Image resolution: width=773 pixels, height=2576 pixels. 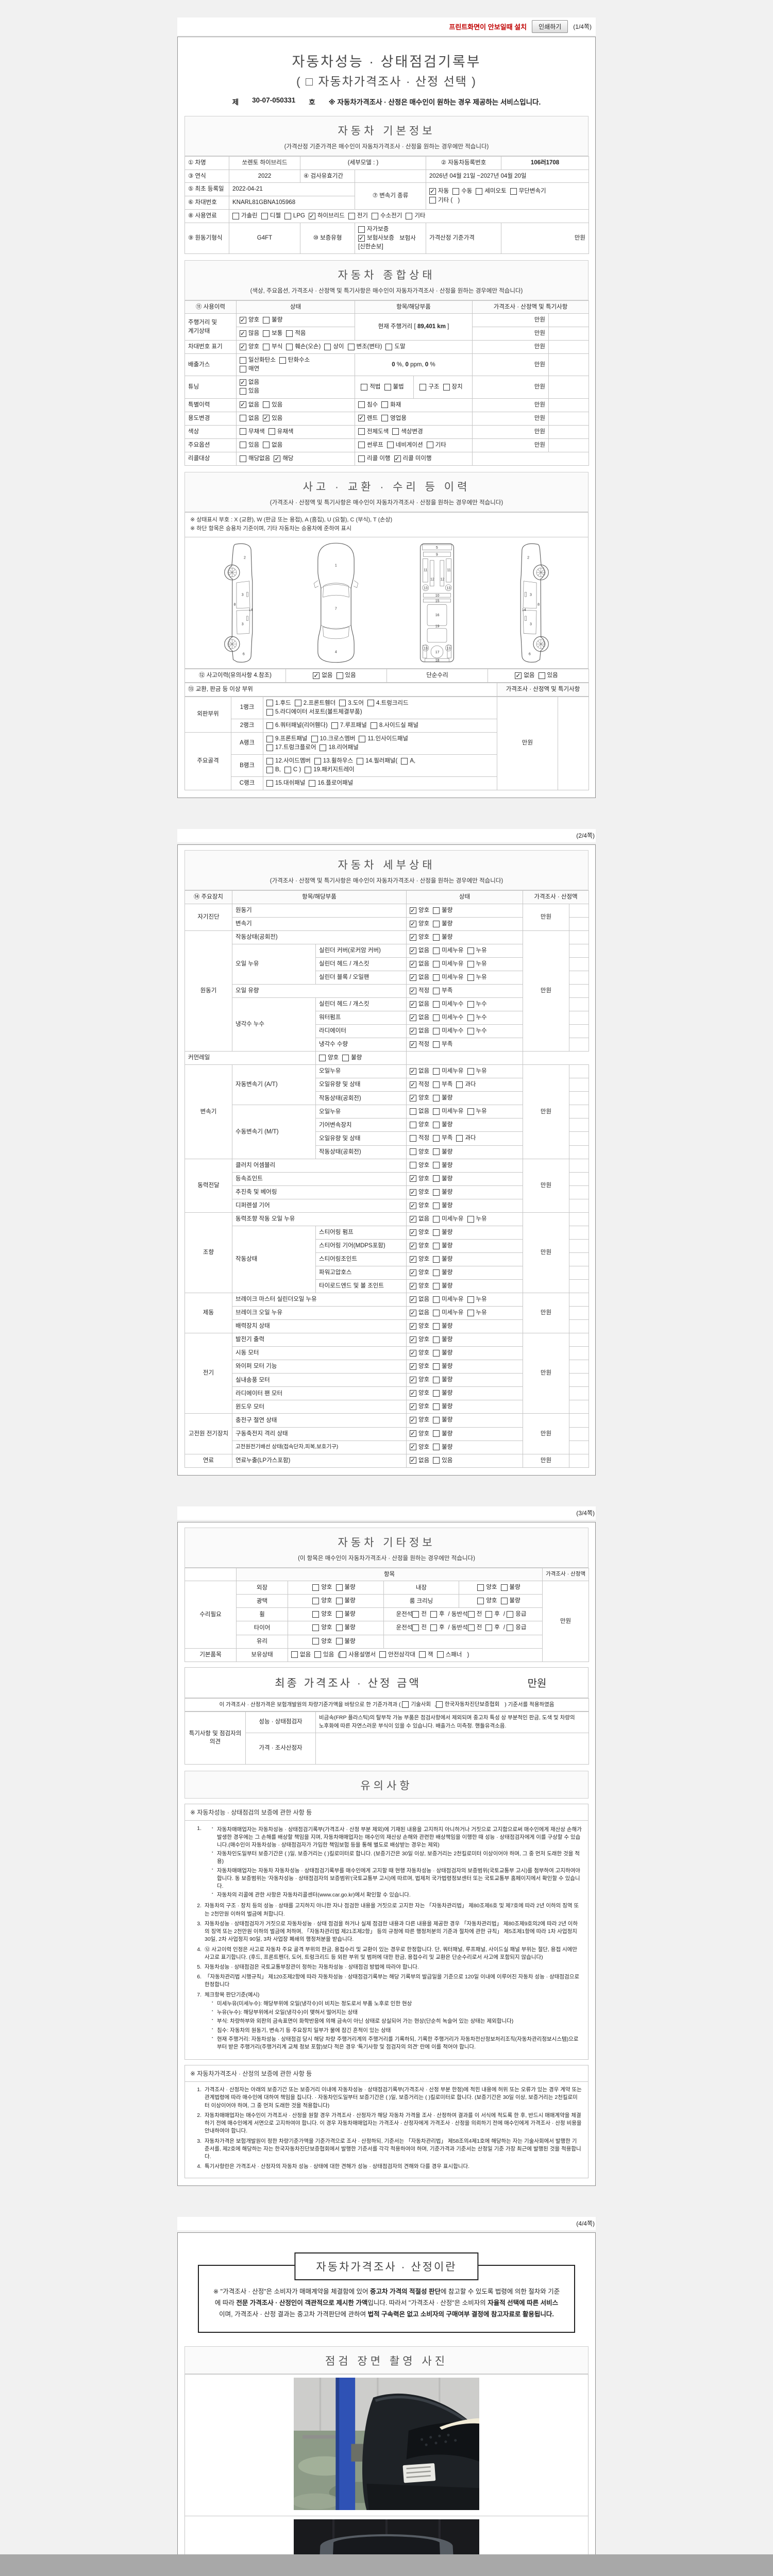 What do you see at coordinates (394, 725) in the screenshot?
I see `checkbox-unchecked: 8.사이드실 패널` at bounding box center [394, 725].